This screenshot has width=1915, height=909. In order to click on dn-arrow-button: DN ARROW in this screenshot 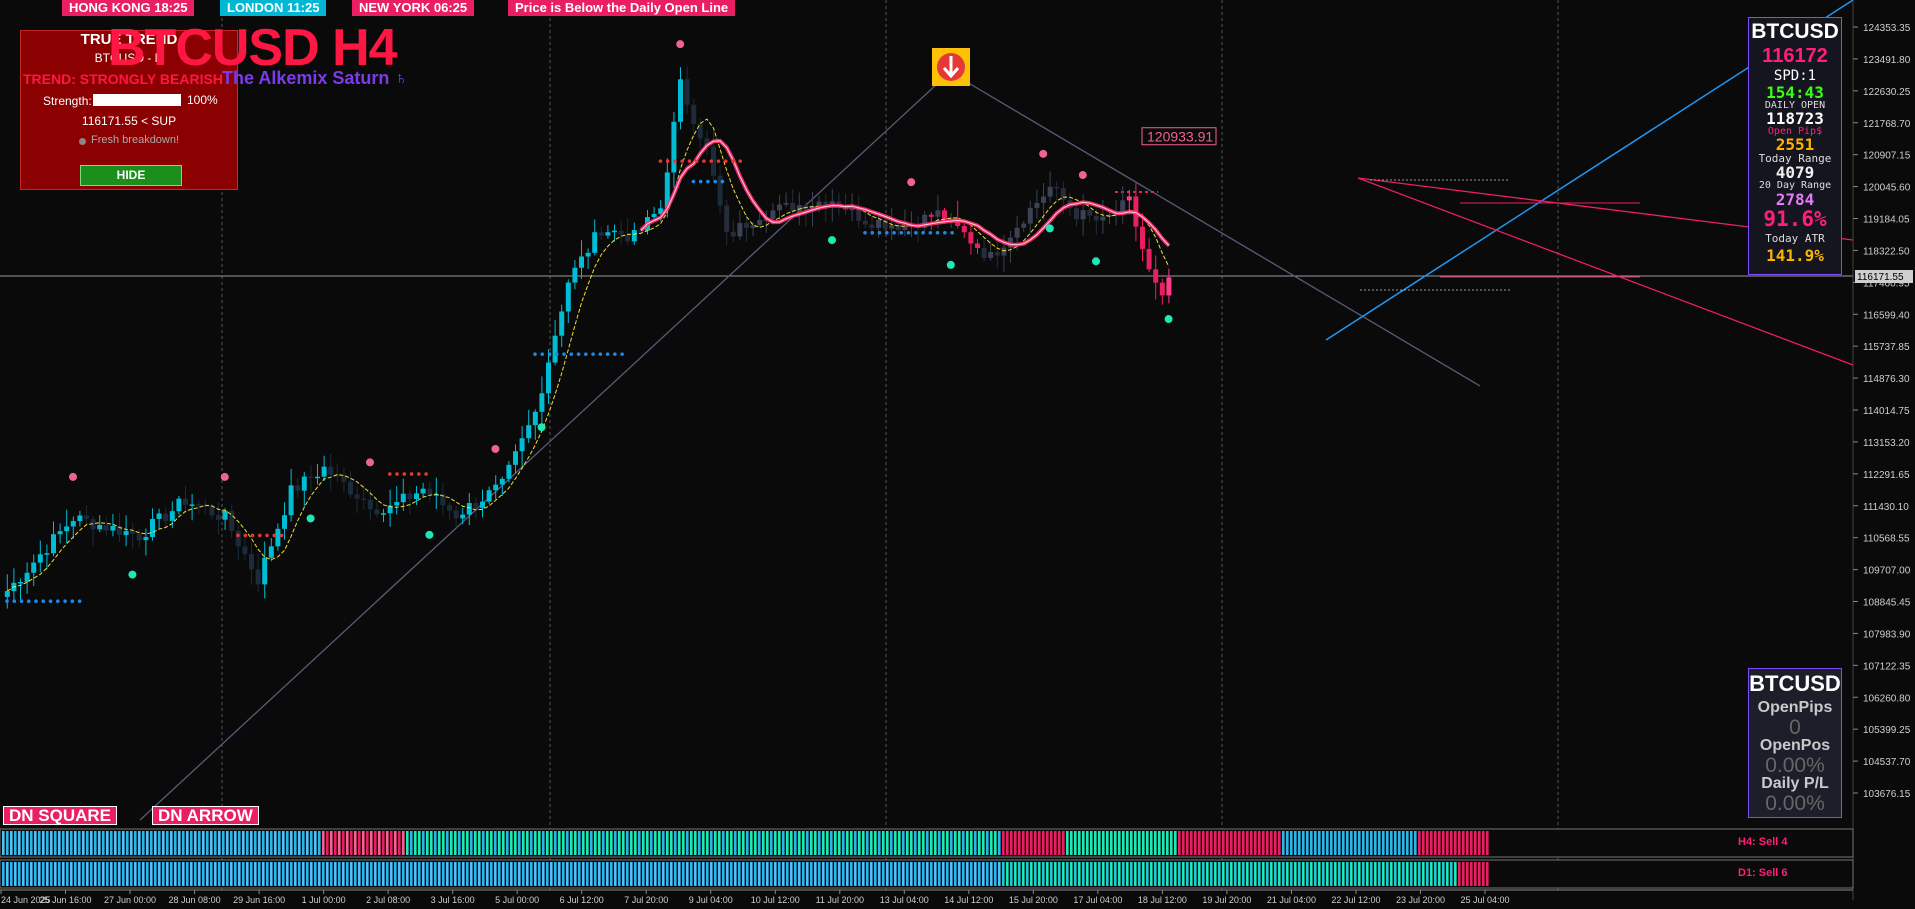, I will do `click(205, 815)`.